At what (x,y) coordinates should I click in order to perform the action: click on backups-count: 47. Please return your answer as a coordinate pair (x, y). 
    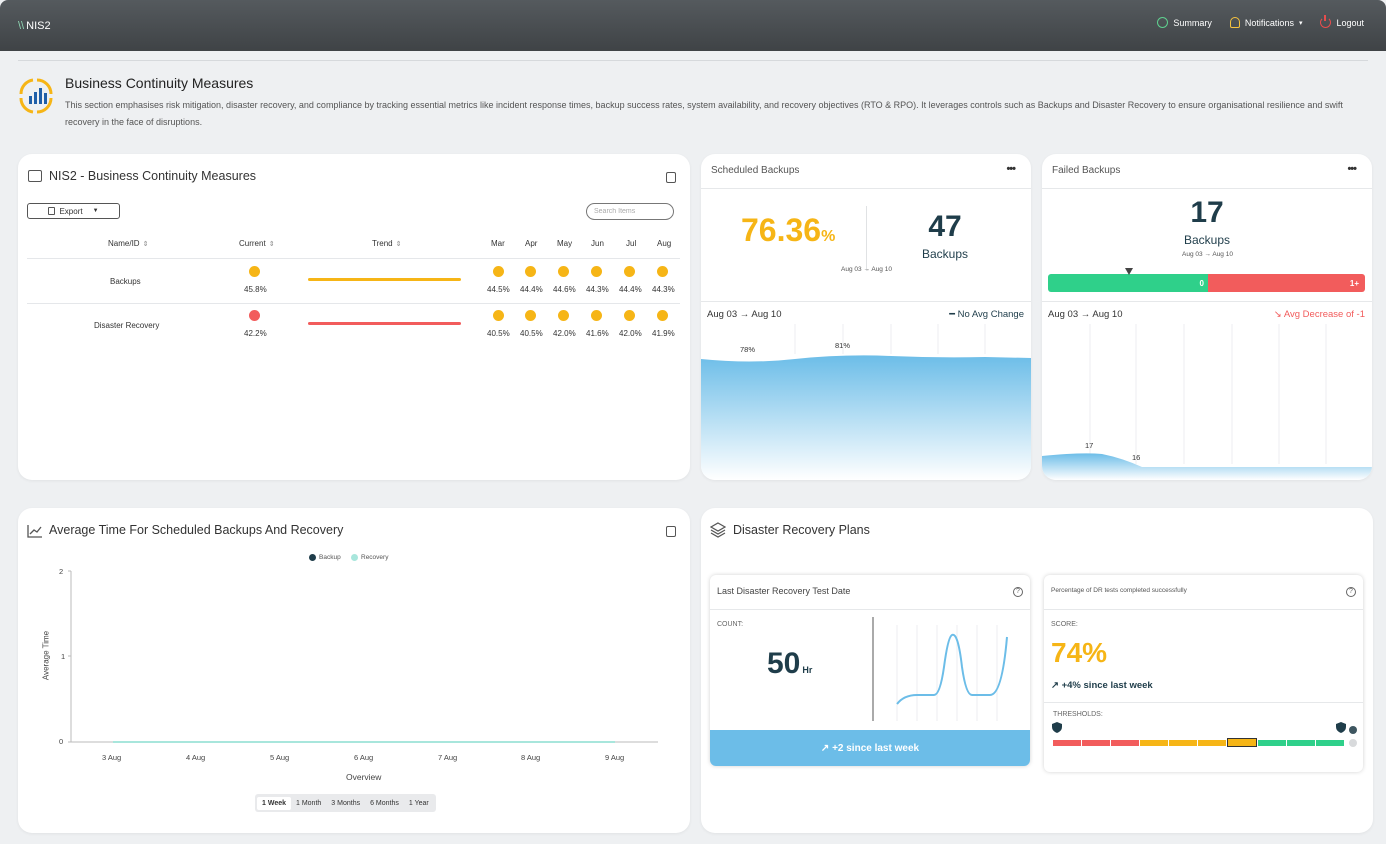
    Looking at the image, I should click on (945, 226).